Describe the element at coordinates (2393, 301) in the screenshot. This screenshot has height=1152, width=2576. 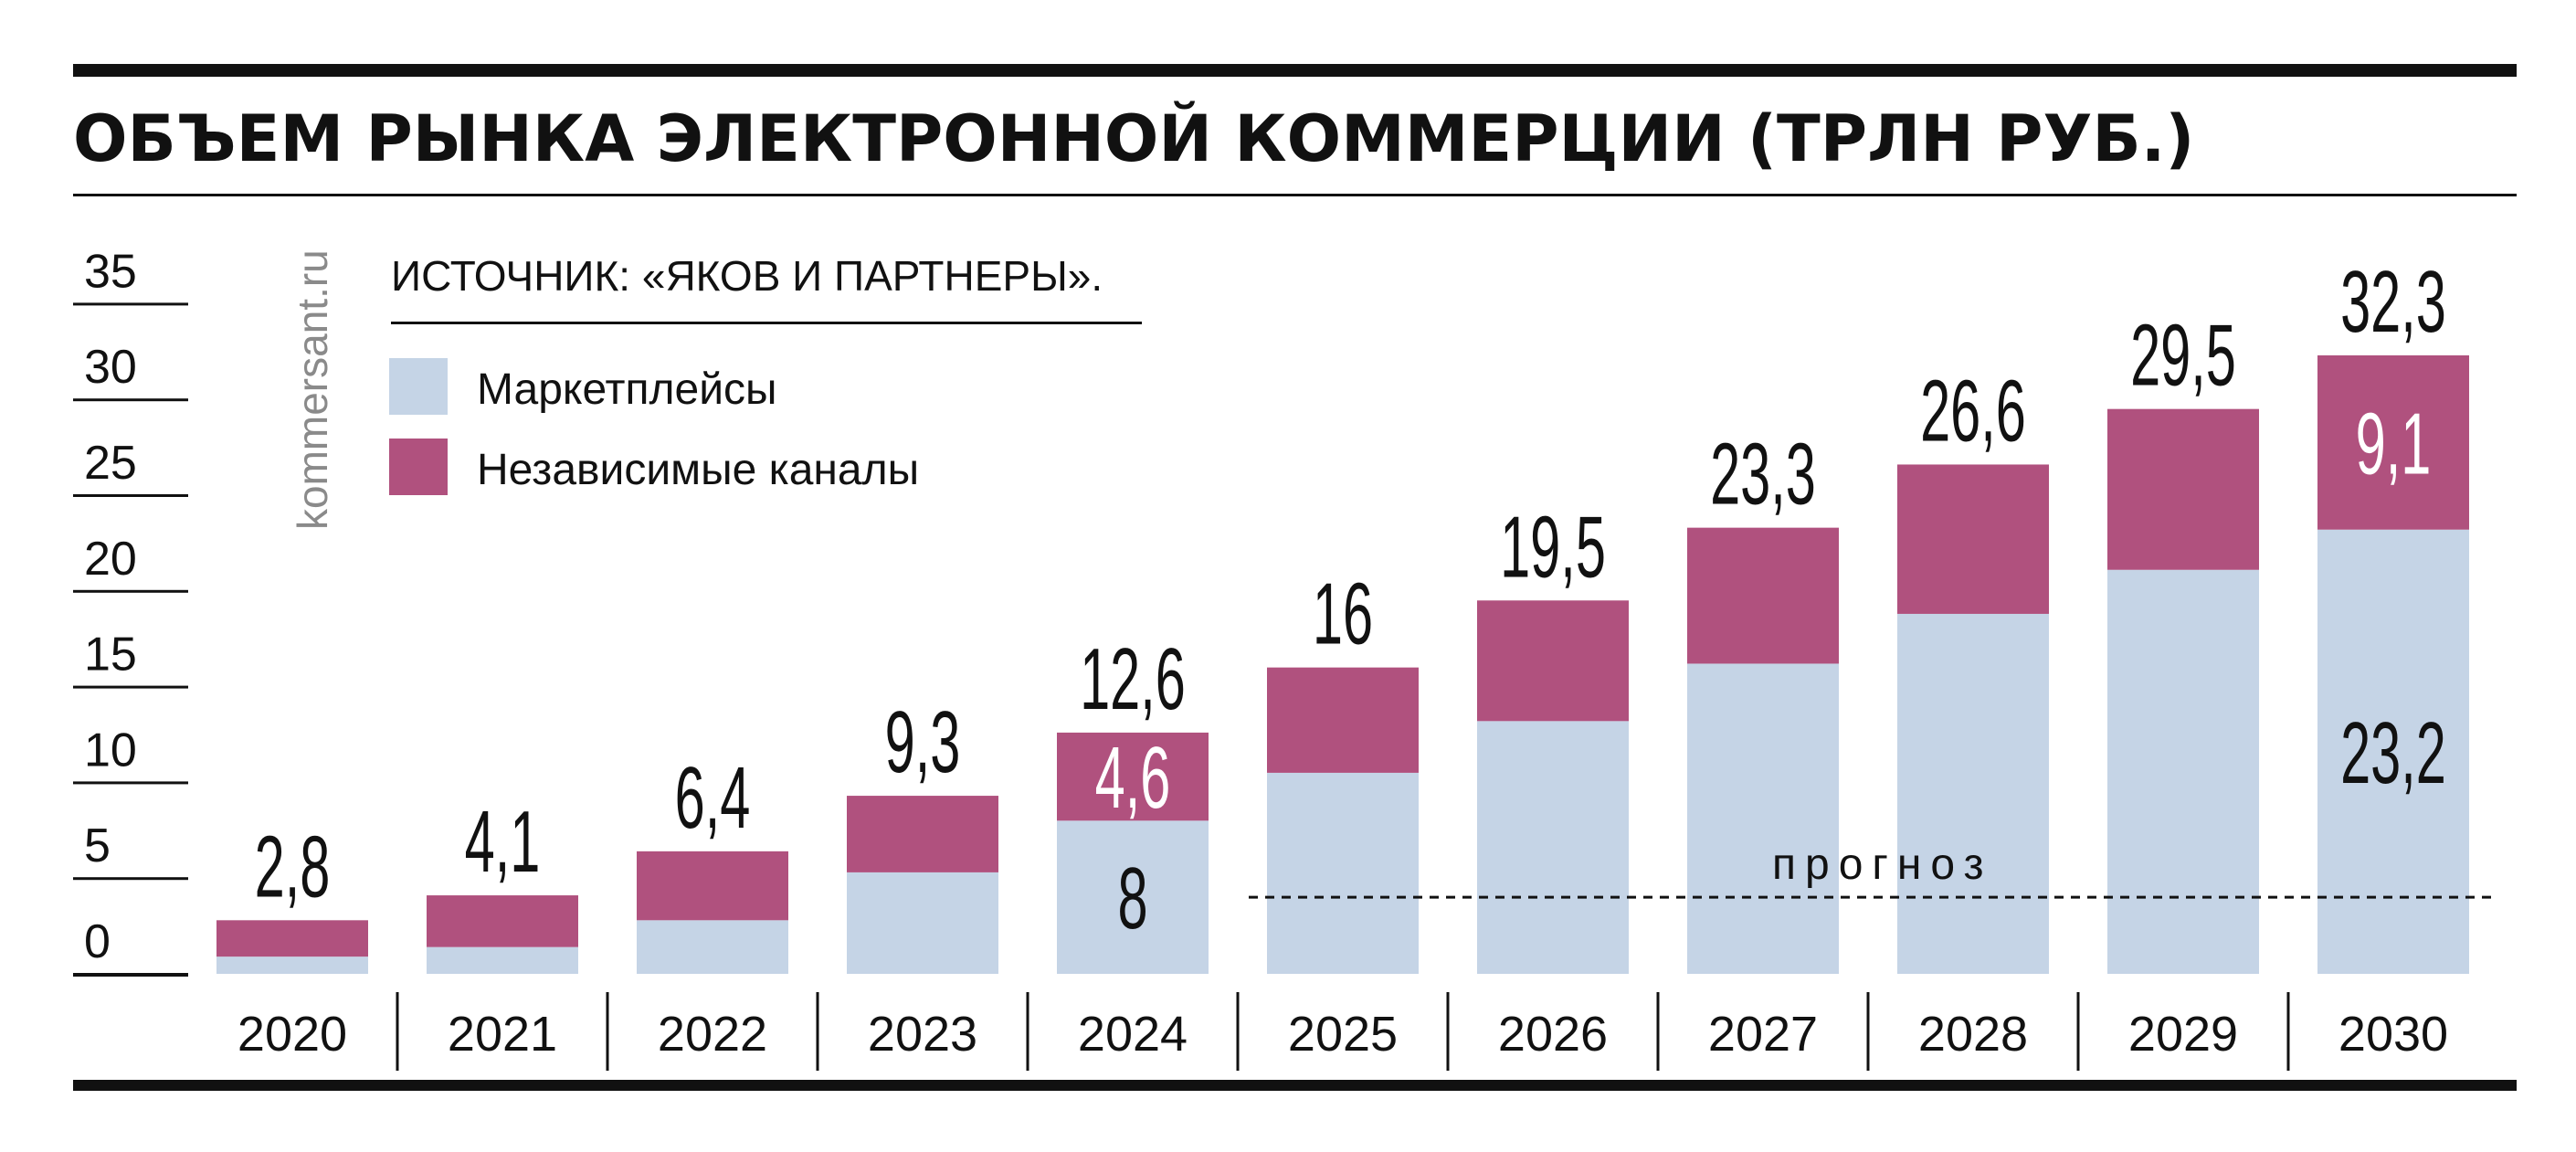
I see `total-label: 32,3` at that location.